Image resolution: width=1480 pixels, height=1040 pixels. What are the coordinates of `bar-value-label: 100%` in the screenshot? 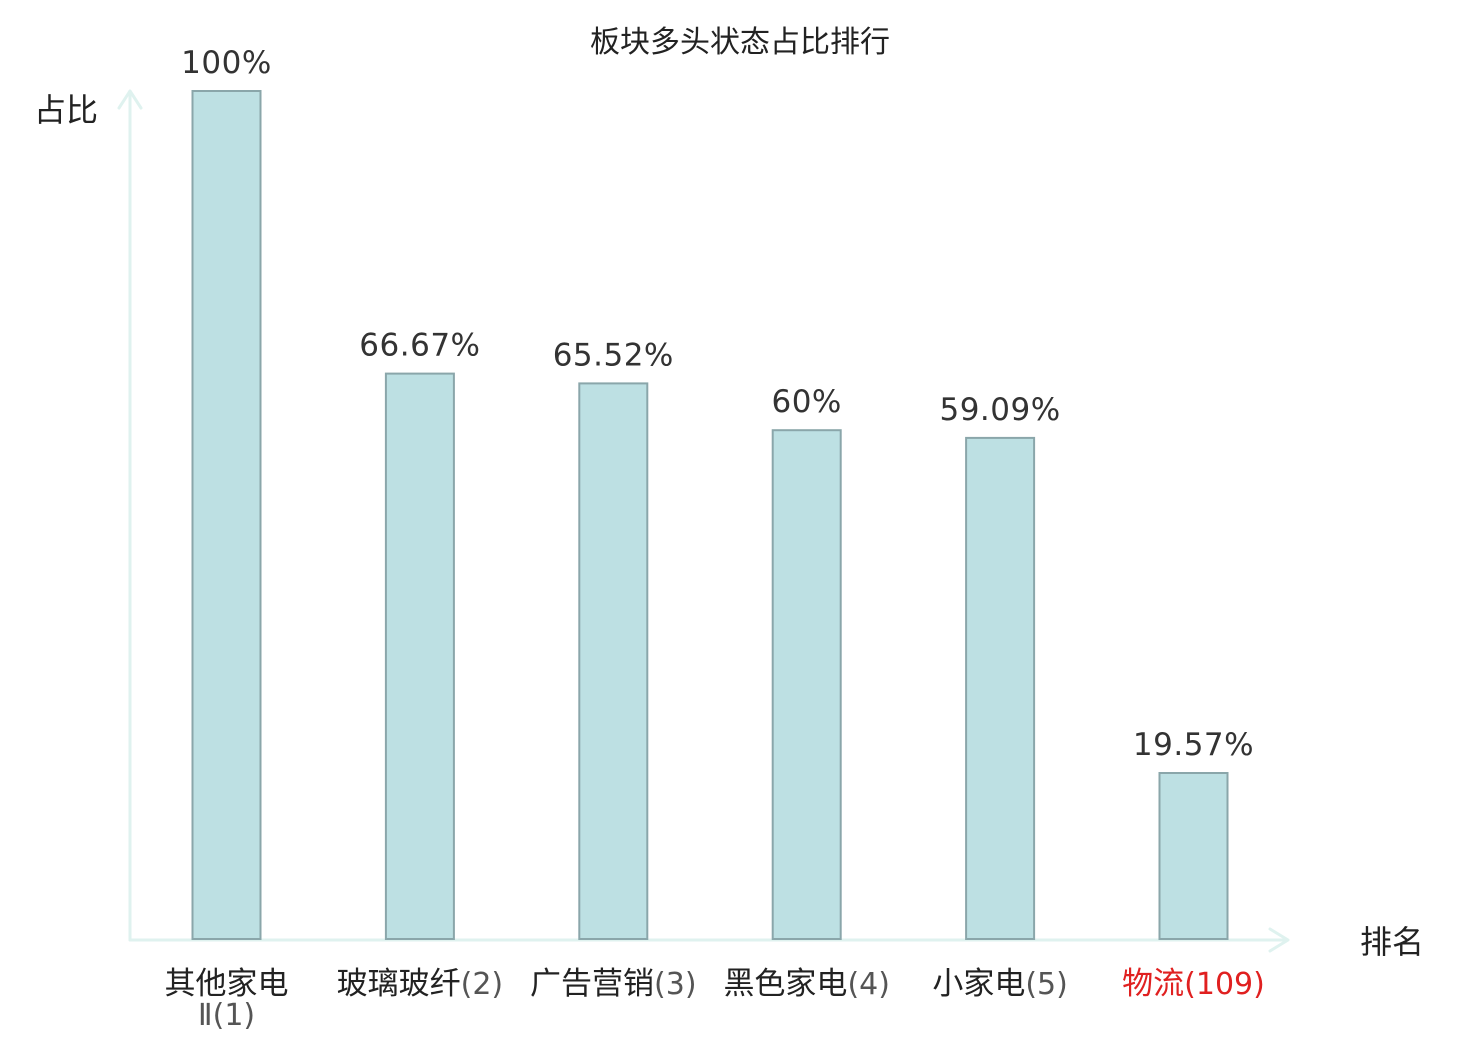 It's located at (226, 63).